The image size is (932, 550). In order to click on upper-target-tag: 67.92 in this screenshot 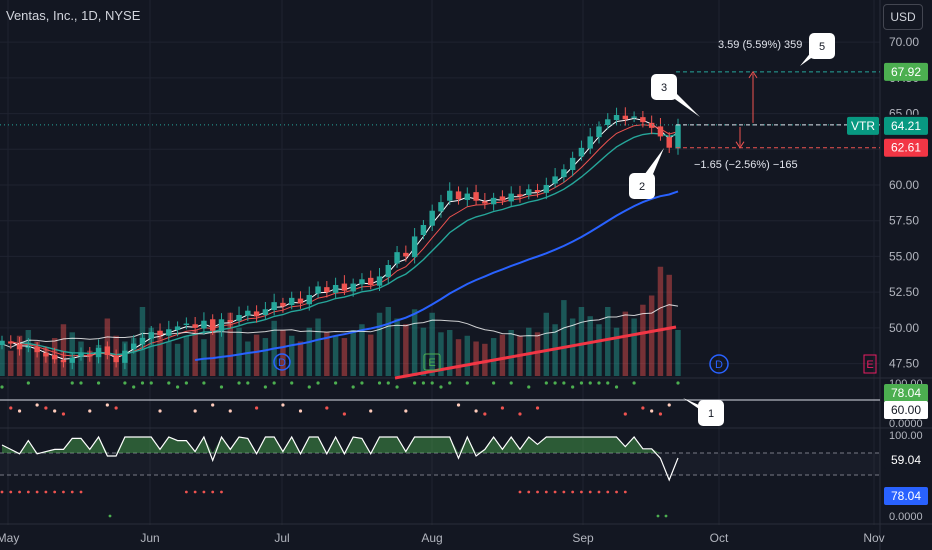, I will do `click(906, 72)`.